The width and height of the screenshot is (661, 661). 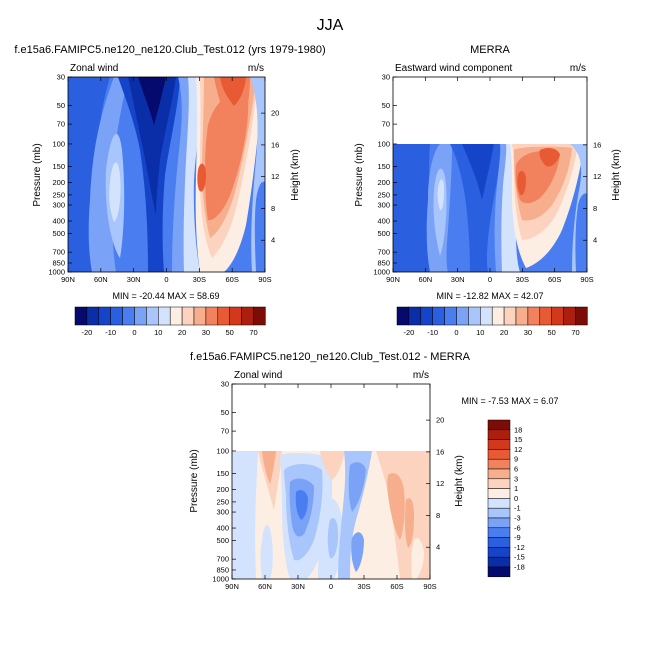 What do you see at coordinates (231, 279) in the screenshot?
I see `x-tick-label: 60S` at bounding box center [231, 279].